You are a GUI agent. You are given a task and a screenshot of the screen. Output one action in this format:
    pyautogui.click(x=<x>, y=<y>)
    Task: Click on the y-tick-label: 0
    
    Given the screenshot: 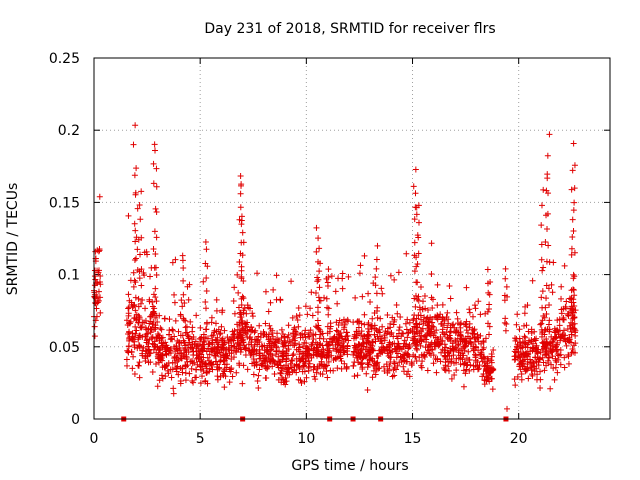 What is the action you would take?
    pyautogui.click(x=75, y=420)
    